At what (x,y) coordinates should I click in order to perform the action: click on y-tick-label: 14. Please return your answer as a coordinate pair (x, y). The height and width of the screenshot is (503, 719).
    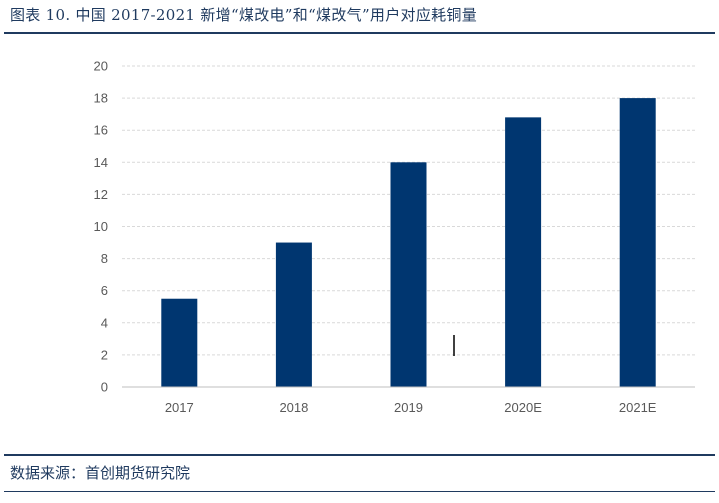
    Looking at the image, I should click on (101, 162).